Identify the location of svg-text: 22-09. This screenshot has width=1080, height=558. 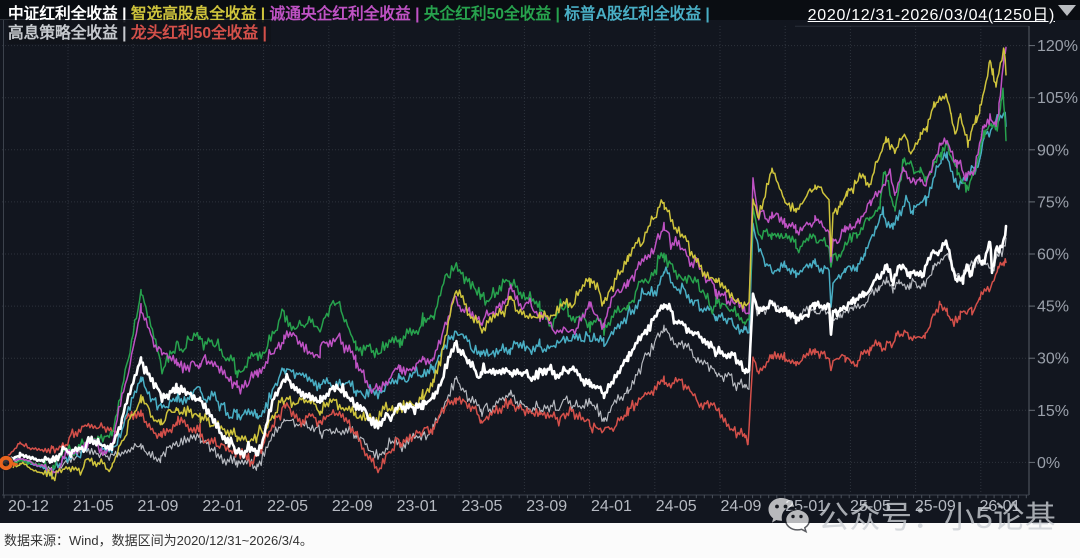
(352, 506).